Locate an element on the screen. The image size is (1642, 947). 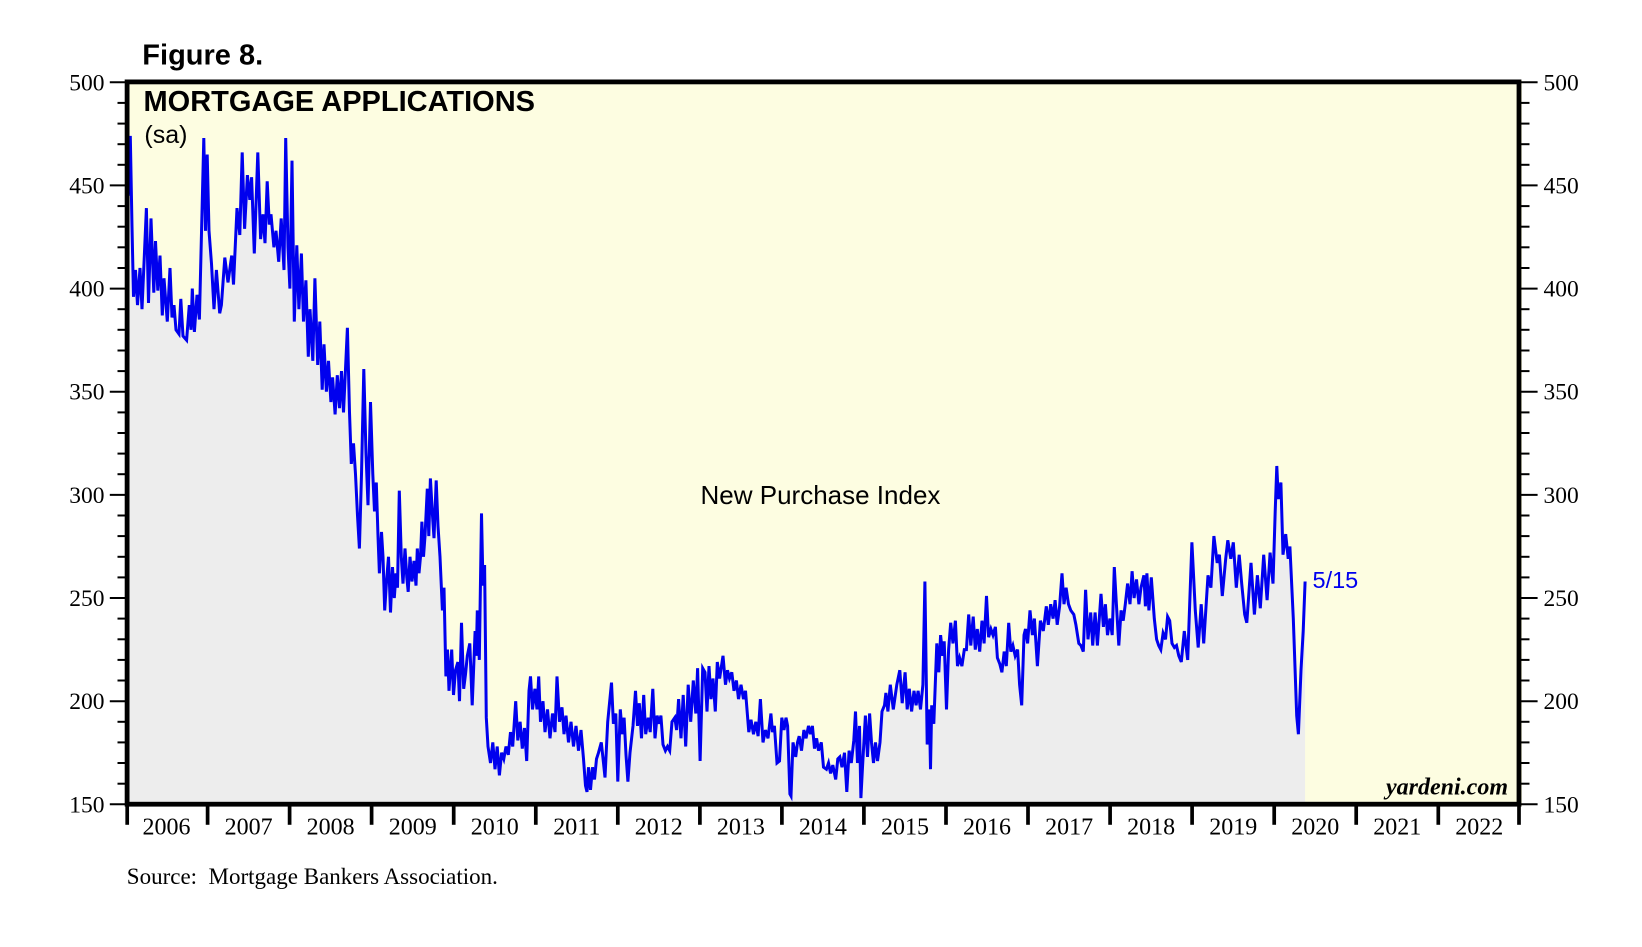
svg-text: 2015 is located at coordinates (905, 828).